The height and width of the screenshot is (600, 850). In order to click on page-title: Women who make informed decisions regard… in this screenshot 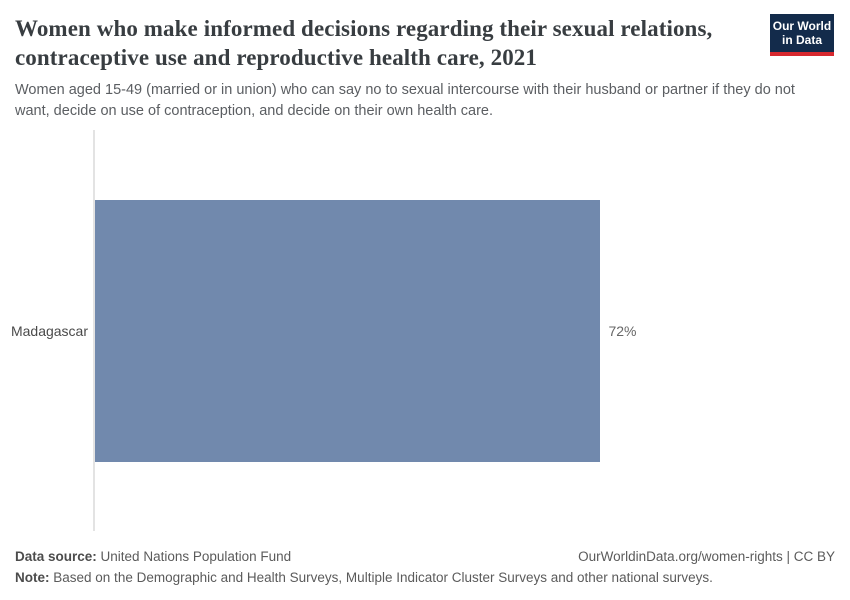, I will do `click(364, 43)`.